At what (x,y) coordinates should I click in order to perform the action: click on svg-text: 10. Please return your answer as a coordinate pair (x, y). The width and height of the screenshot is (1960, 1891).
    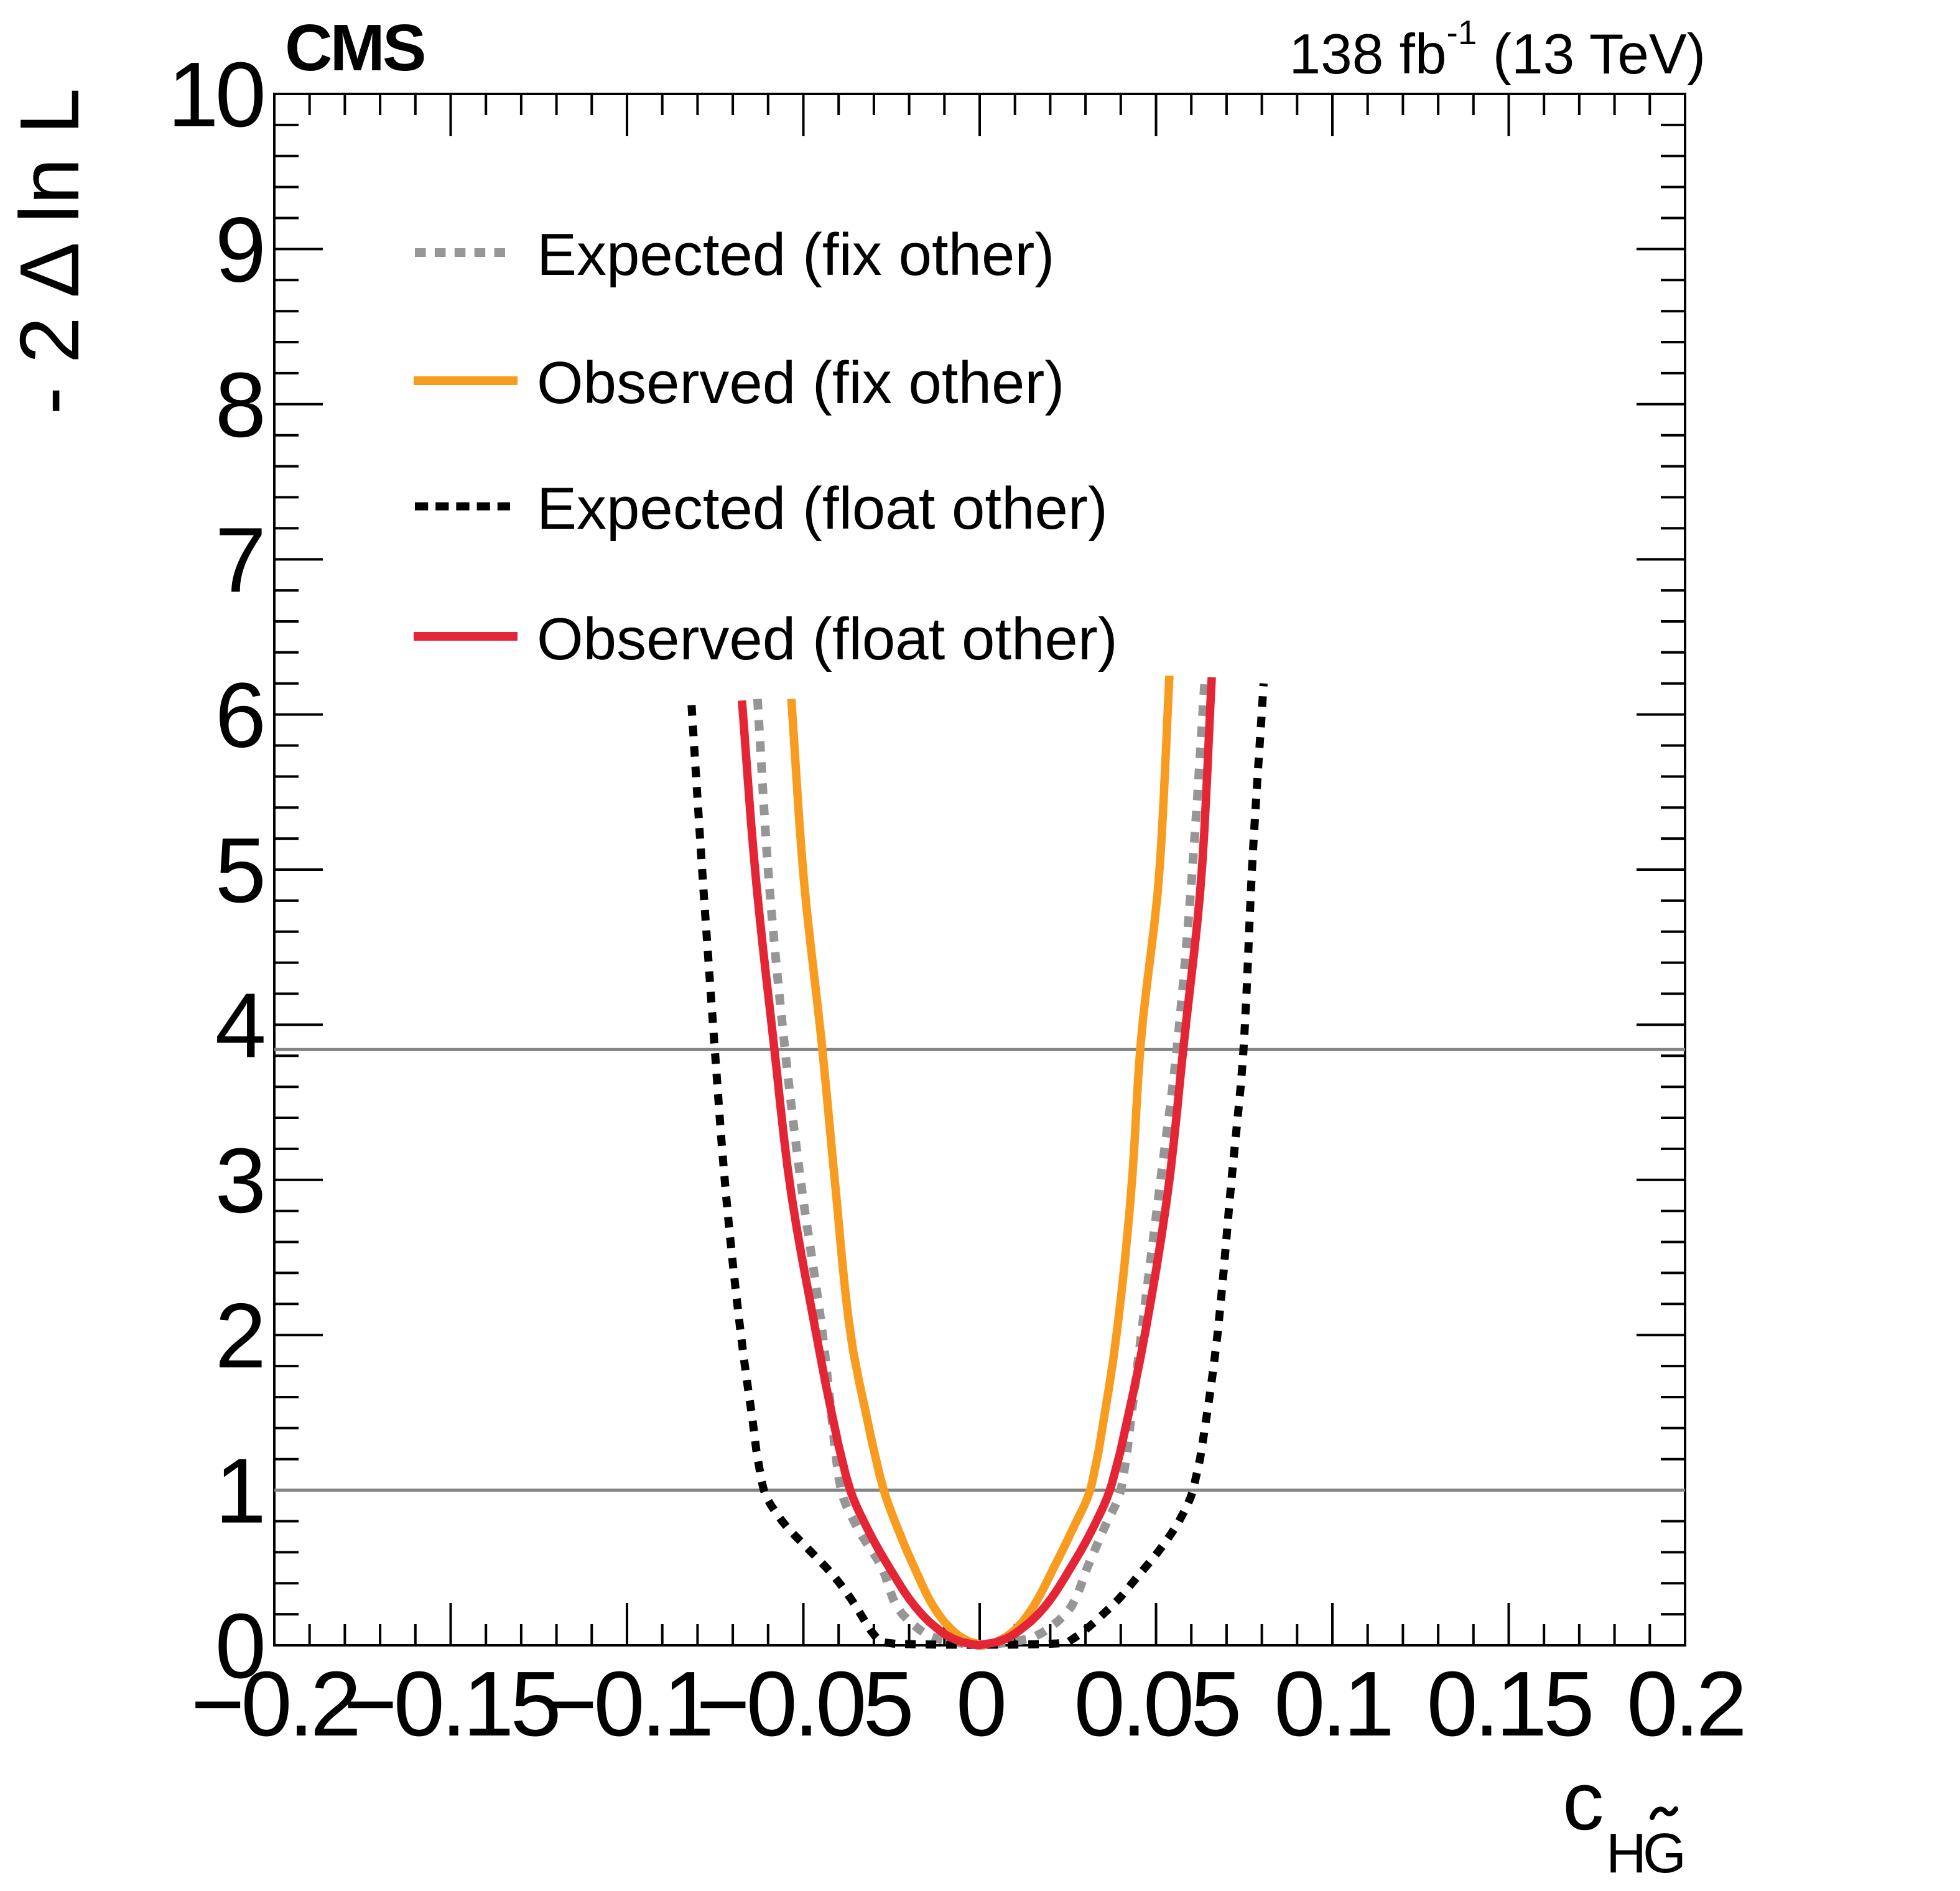
    Looking at the image, I should click on (214, 95).